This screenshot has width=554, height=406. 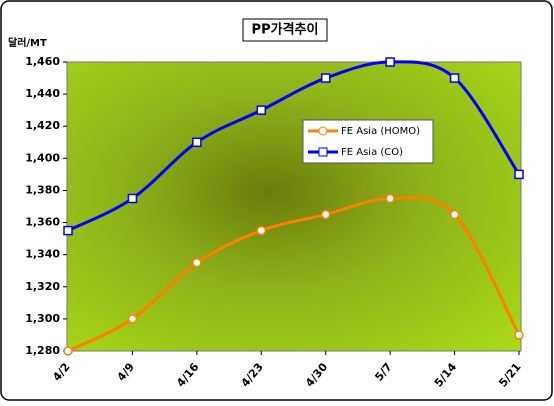 What do you see at coordinates (42, 189) in the screenshot?
I see `y-tick-label: 1,380` at bounding box center [42, 189].